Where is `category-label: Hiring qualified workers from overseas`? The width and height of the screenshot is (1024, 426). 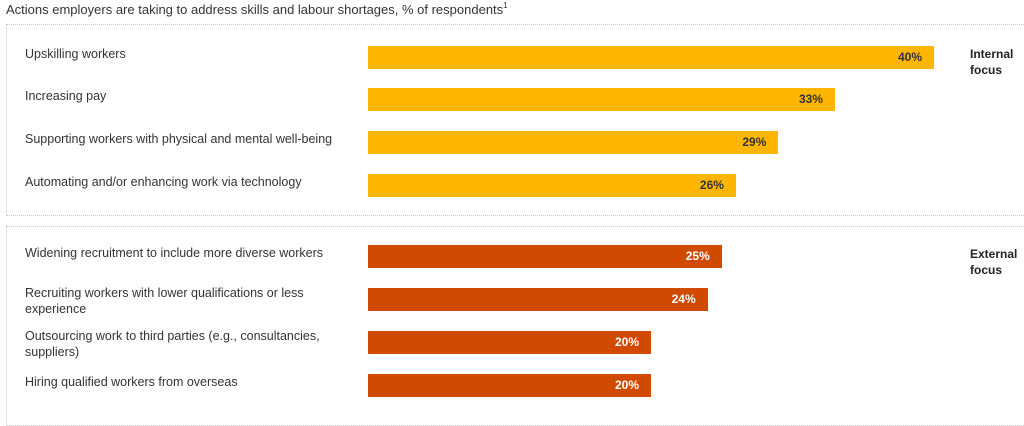 category-label: Hiring qualified workers from overseas is located at coordinates (131, 382).